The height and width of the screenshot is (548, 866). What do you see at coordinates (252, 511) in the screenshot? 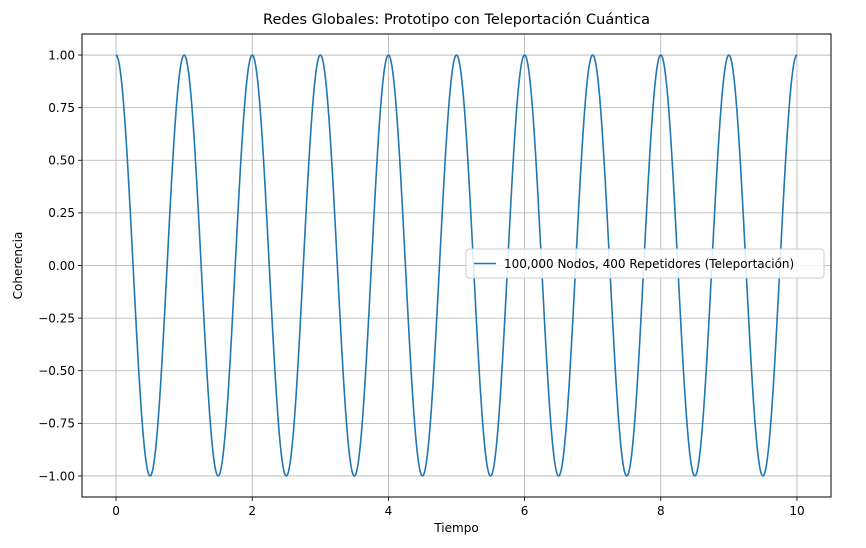
I see `x-tick-label: 2` at bounding box center [252, 511].